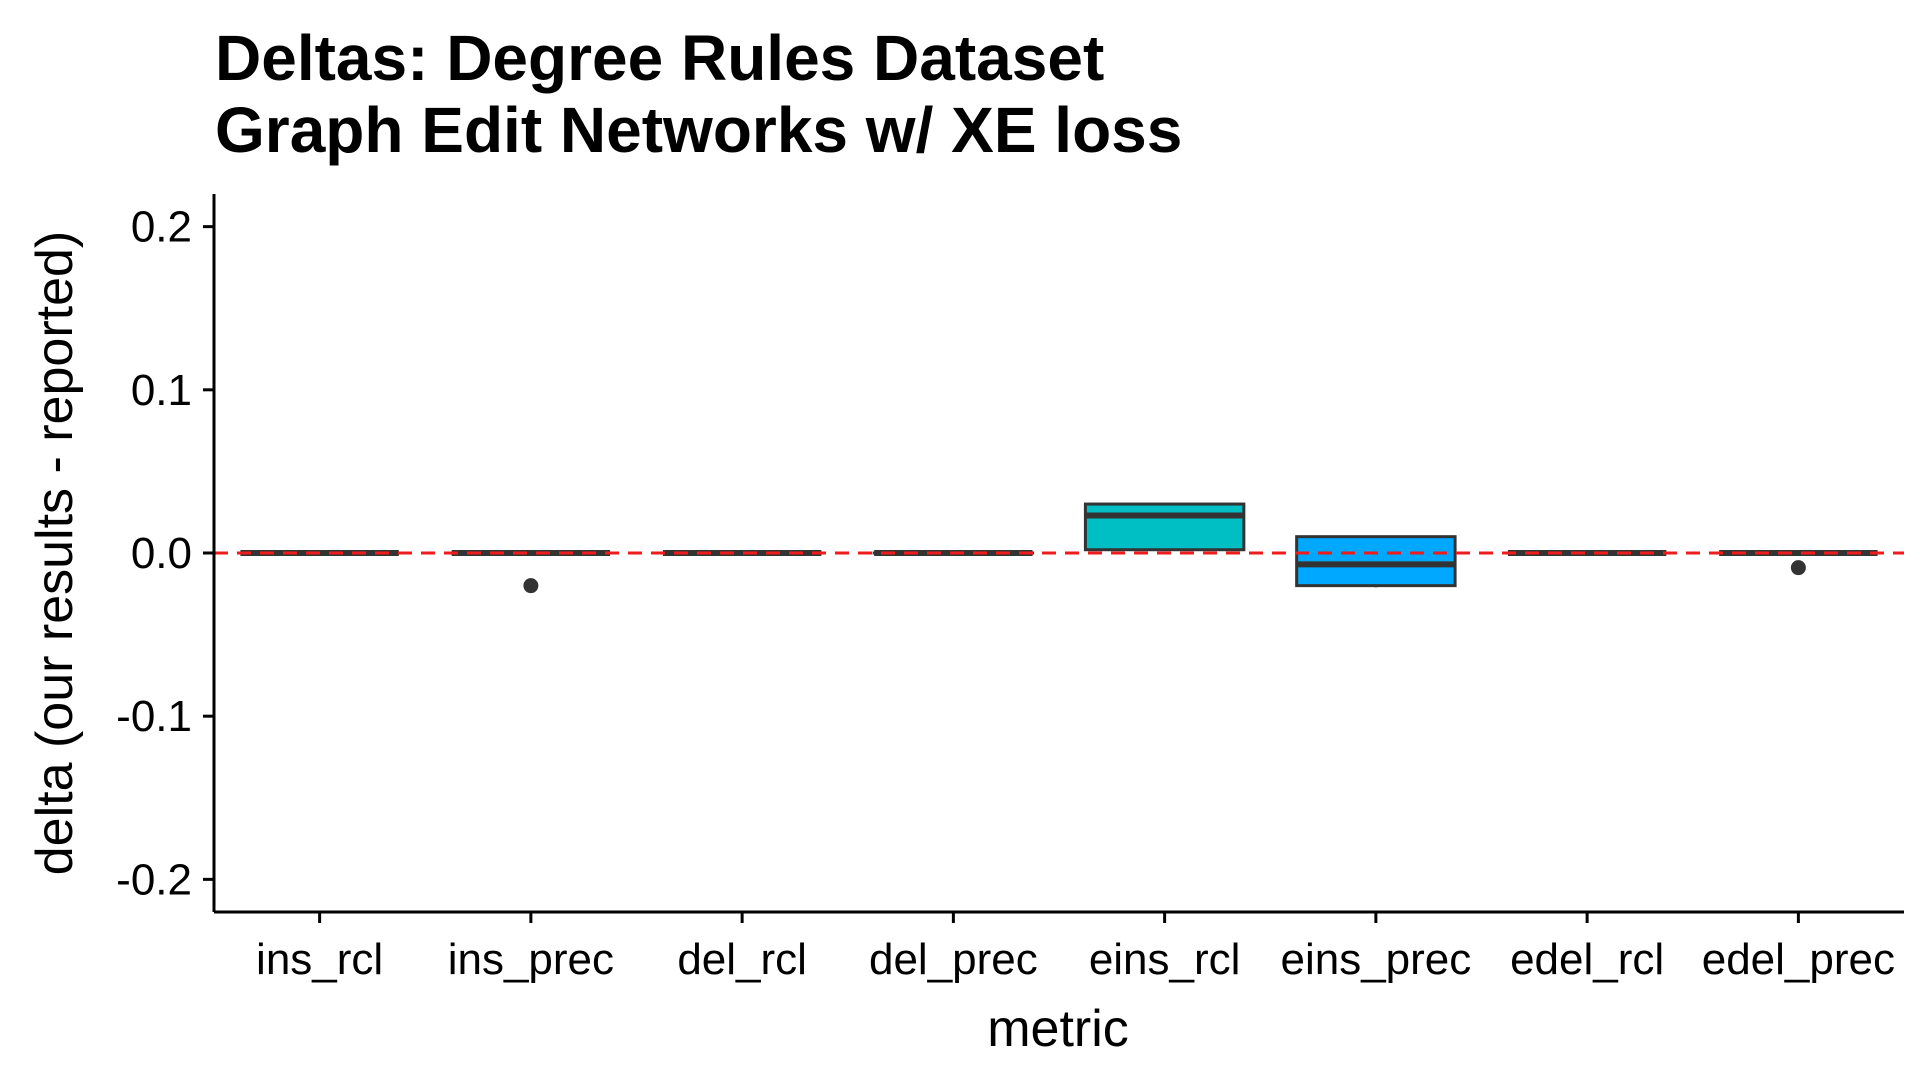 This screenshot has height=1080, width=1920. What do you see at coordinates (55, 553) in the screenshot?
I see `y-axis-title: delta (our results - reported)` at bounding box center [55, 553].